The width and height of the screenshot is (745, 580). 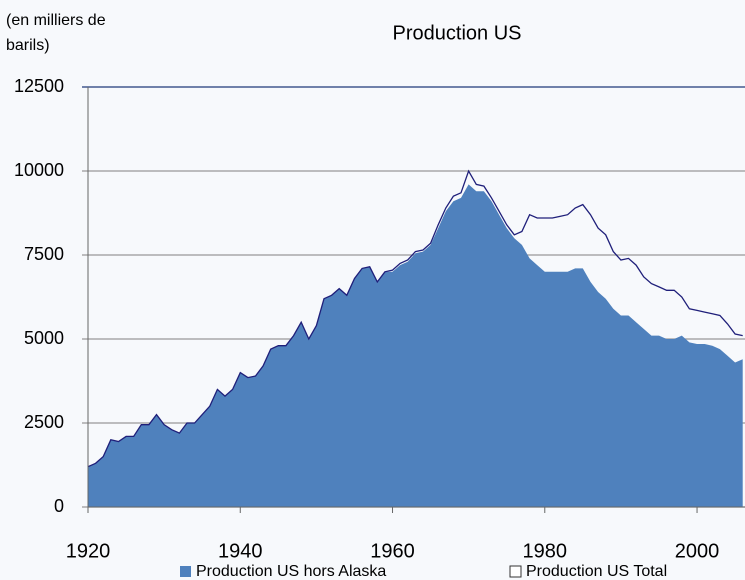 I want to click on x-tick-label: 1980, so click(x=545, y=551).